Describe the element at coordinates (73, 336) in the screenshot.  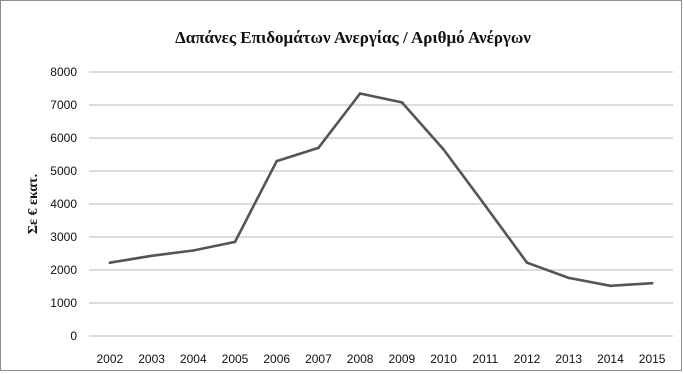
I see `y-tick-label: 0` at that location.